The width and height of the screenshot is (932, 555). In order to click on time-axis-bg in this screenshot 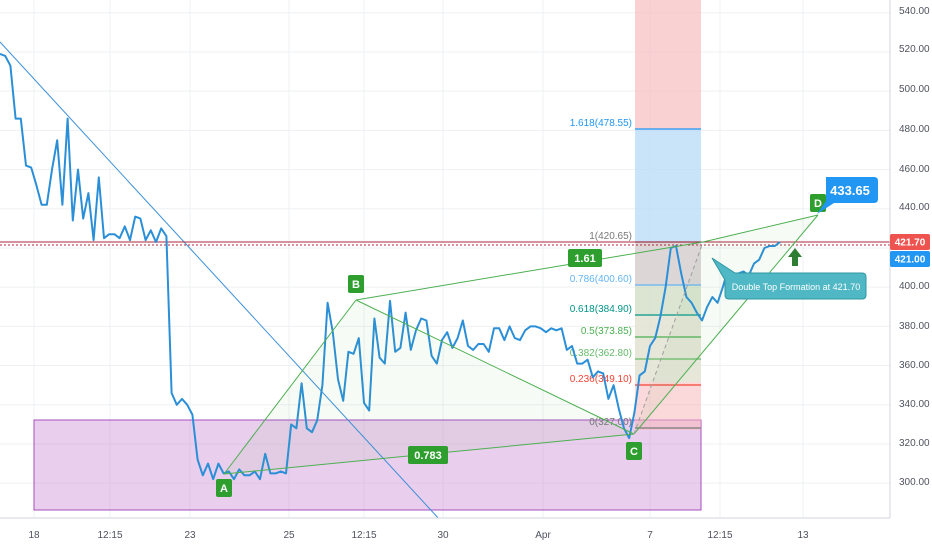, I will do `click(466, 534)`.